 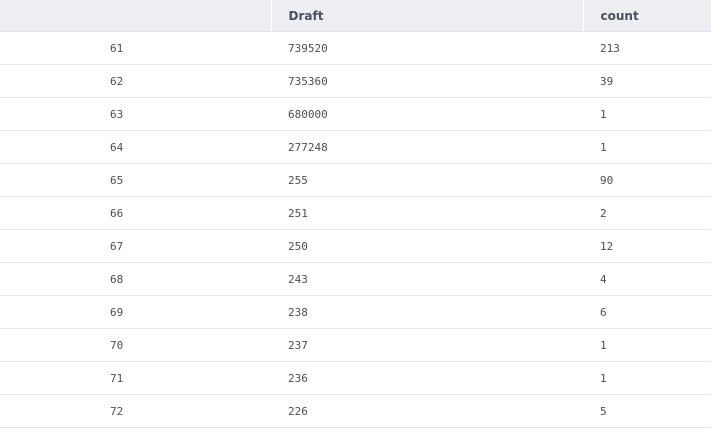 I want to click on table-row: 67 250 12, so click(x=355, y=246).